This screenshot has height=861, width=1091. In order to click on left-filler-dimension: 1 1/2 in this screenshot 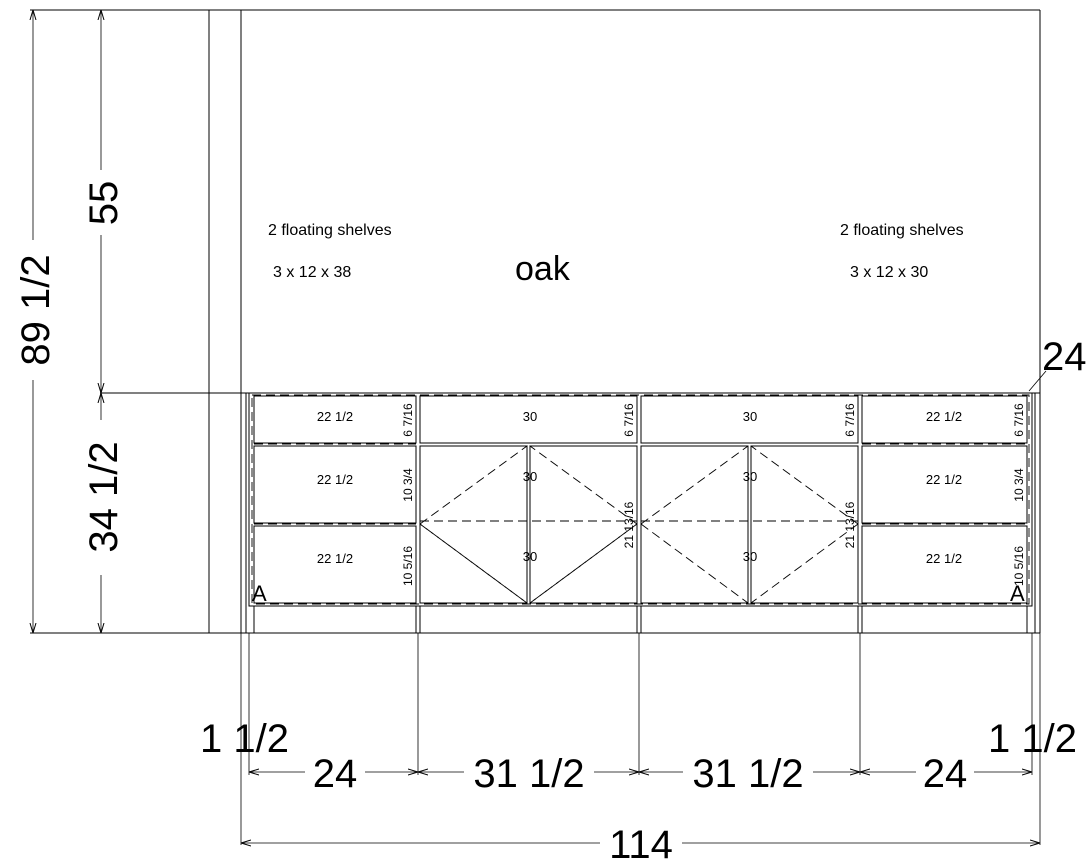, I will do `click(244, 739)`.